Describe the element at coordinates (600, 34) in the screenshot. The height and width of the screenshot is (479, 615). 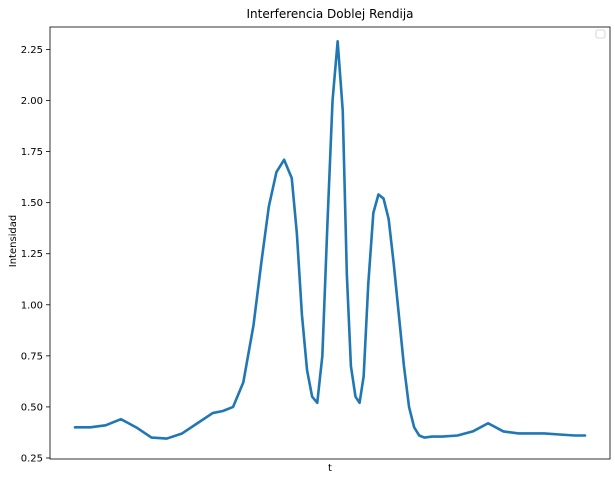
I see `legend` at that location.